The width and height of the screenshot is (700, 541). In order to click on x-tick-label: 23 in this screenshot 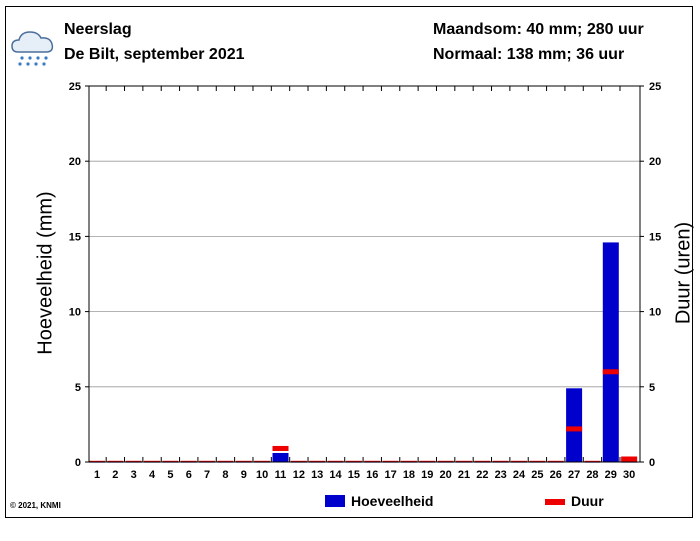, I will do `click(501, 475)`.